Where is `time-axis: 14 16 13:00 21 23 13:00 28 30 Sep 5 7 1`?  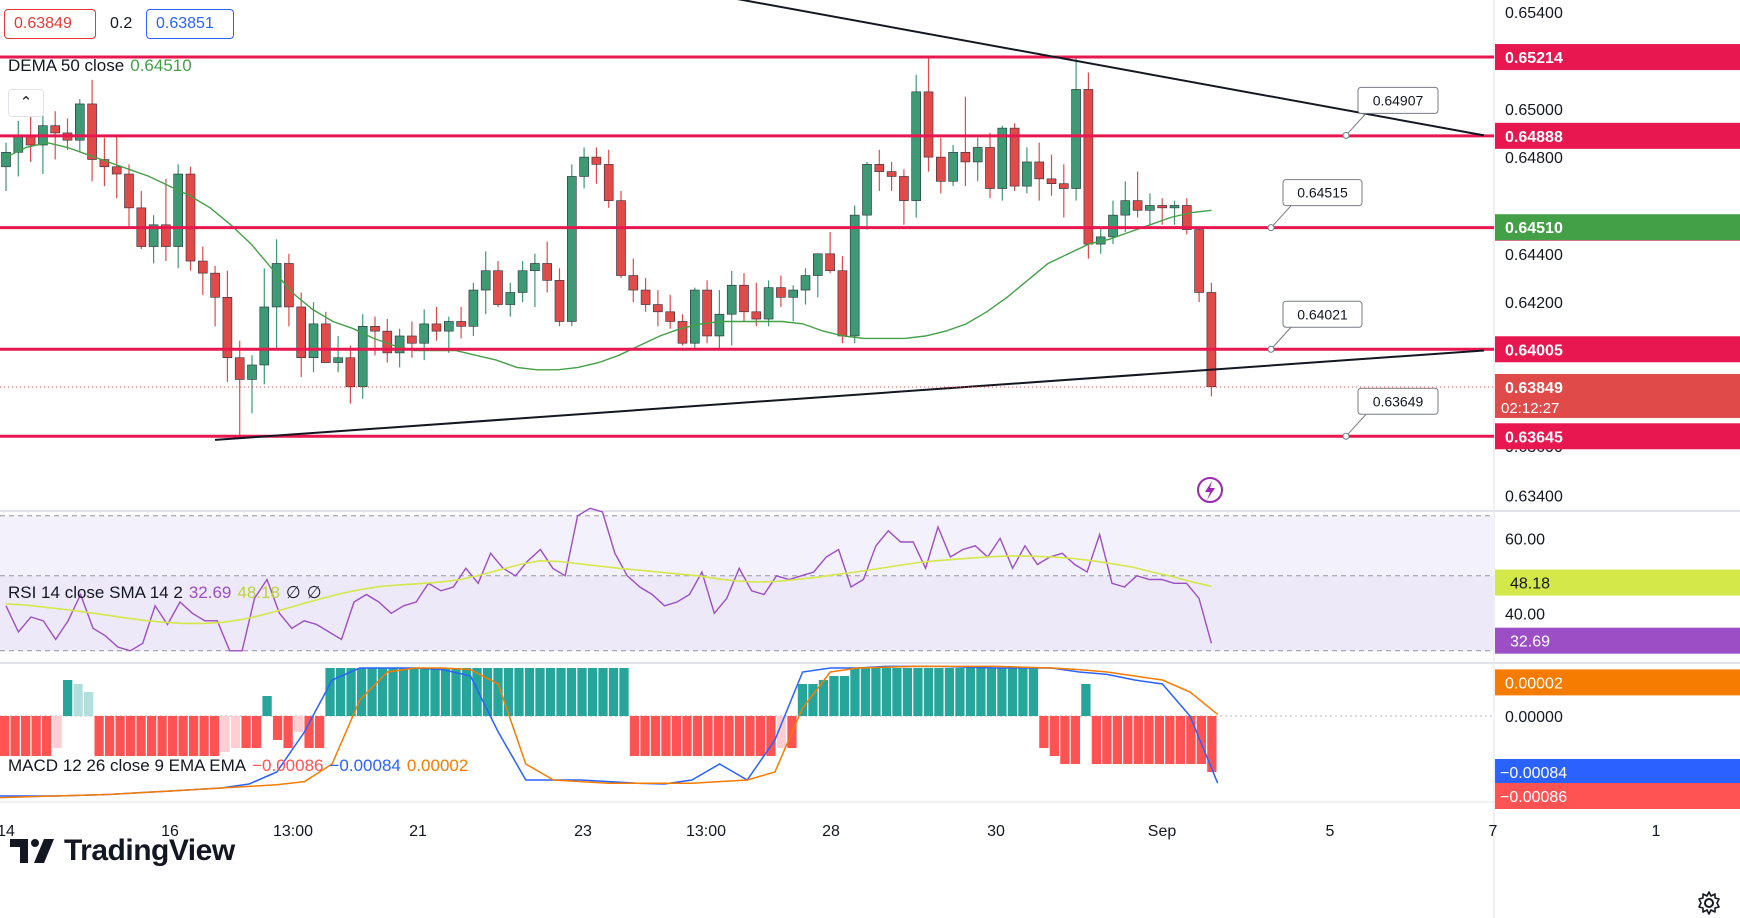 time-axis: 14 16 13:00 21 23 13:00 28 30 Sep 5 7 1 is located at coordinates (830, 831).